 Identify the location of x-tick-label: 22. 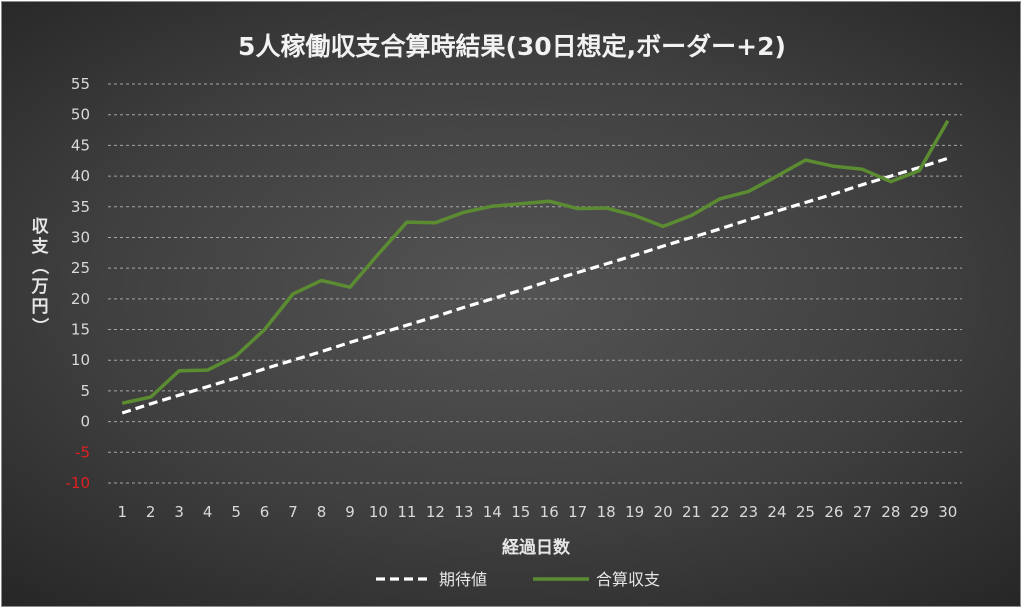
(719, 512).